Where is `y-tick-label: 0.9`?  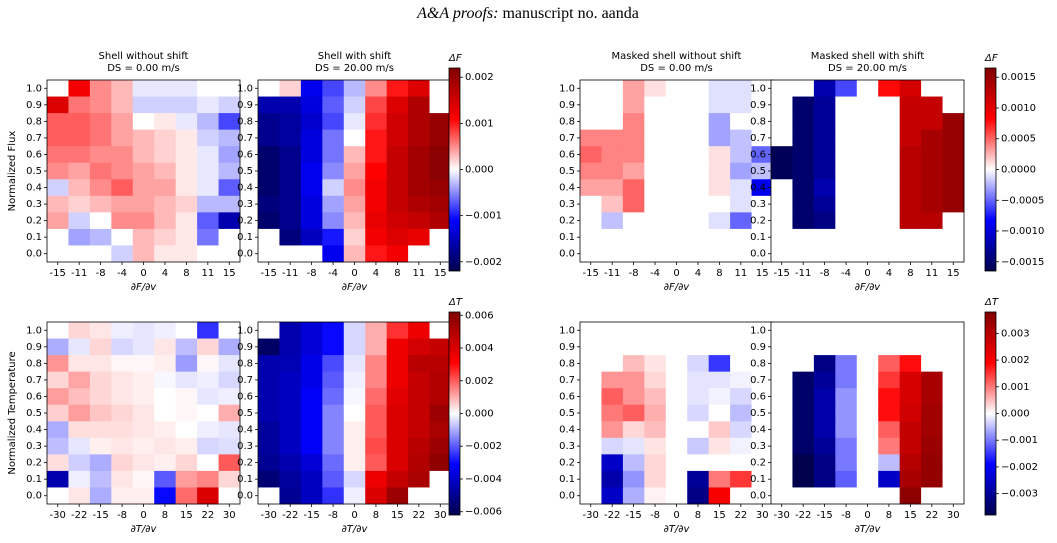
y-tick-label: 0.9 is located at coordinates (758, 347).